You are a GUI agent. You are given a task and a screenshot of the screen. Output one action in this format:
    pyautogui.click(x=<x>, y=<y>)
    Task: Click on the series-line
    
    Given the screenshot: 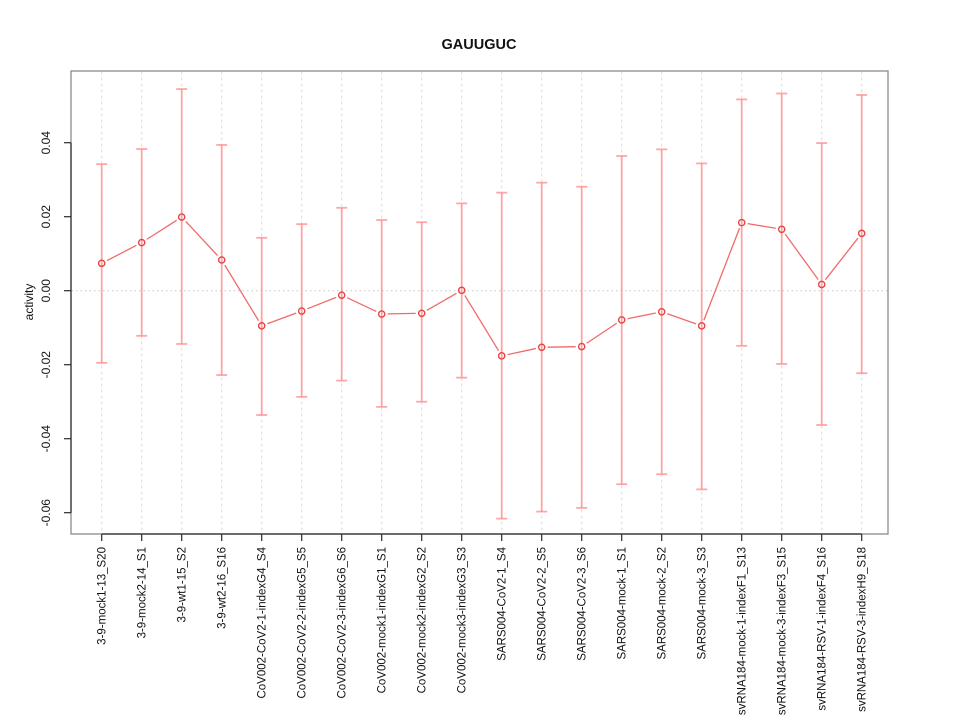 What is the action you would take?
    pyautogui.click(x=482, y=287)
    